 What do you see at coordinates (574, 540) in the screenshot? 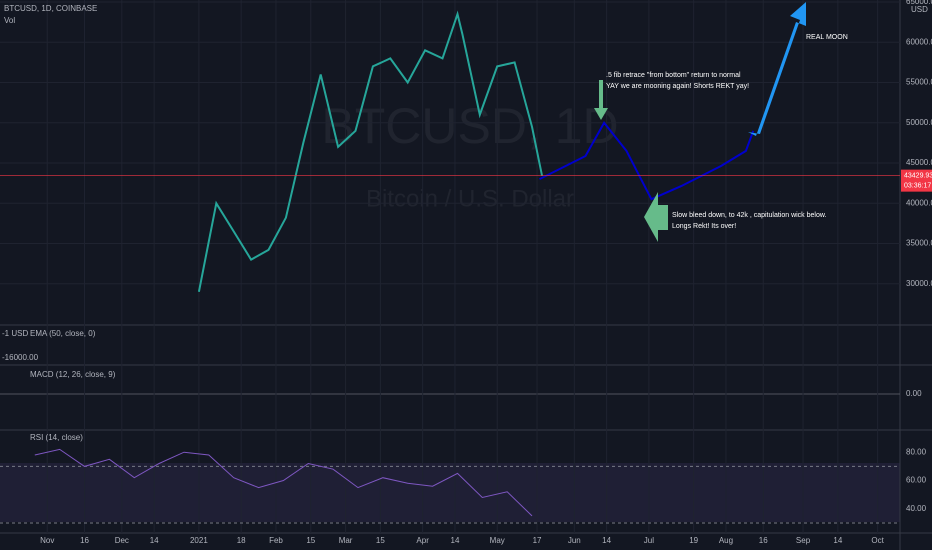
I see `x-tick-label: Jun` at bounding box center [574, 540].